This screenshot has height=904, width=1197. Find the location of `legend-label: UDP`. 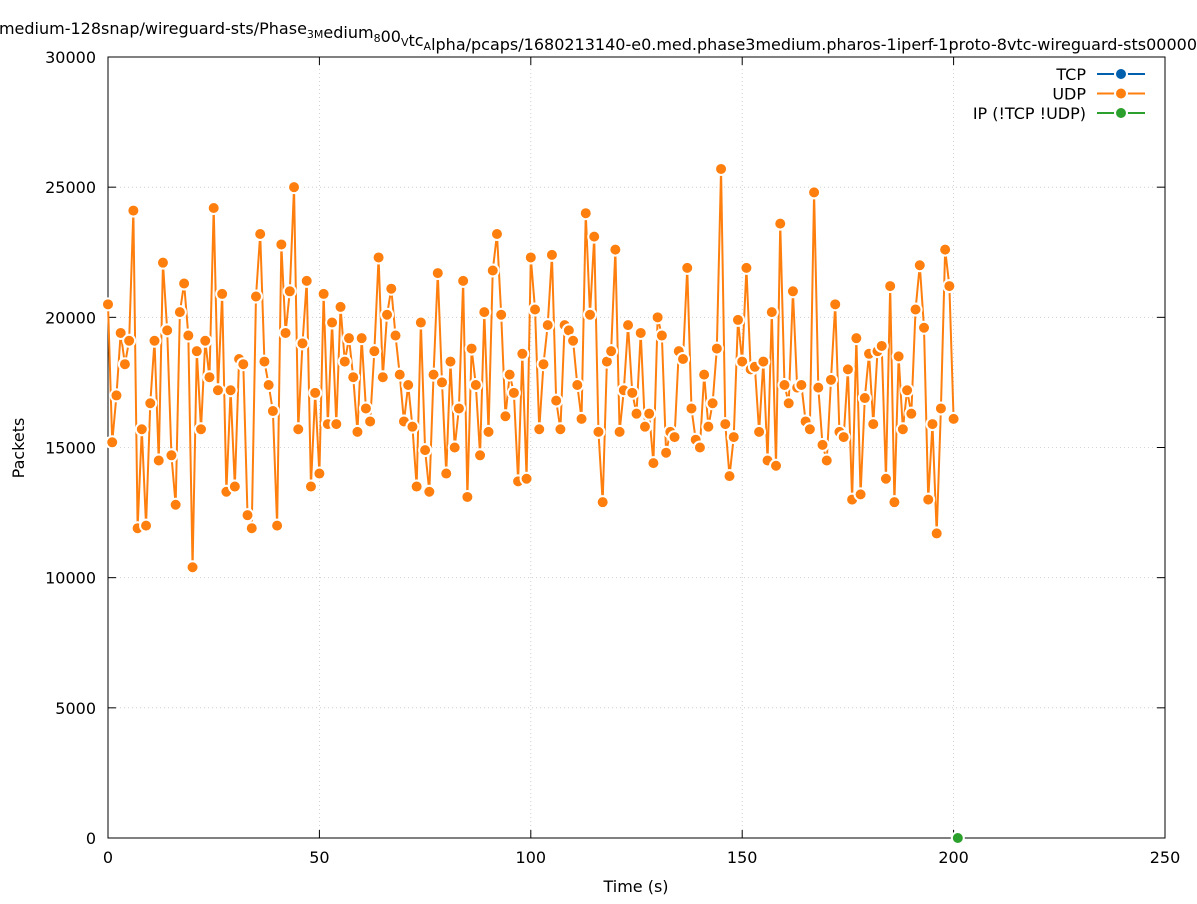

legend-label: UDP is located at coordinates (1069, 94).